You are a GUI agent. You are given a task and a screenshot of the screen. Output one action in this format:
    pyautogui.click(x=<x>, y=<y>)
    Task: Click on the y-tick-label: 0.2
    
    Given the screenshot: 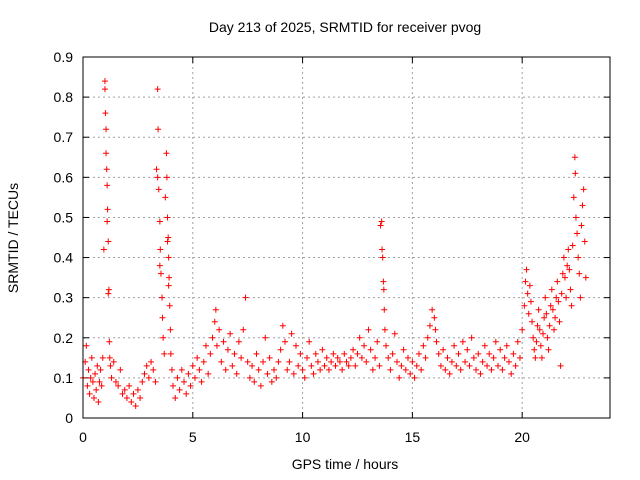 What is the action you would take?
    pyautogui.click(x=64, y=338)
    